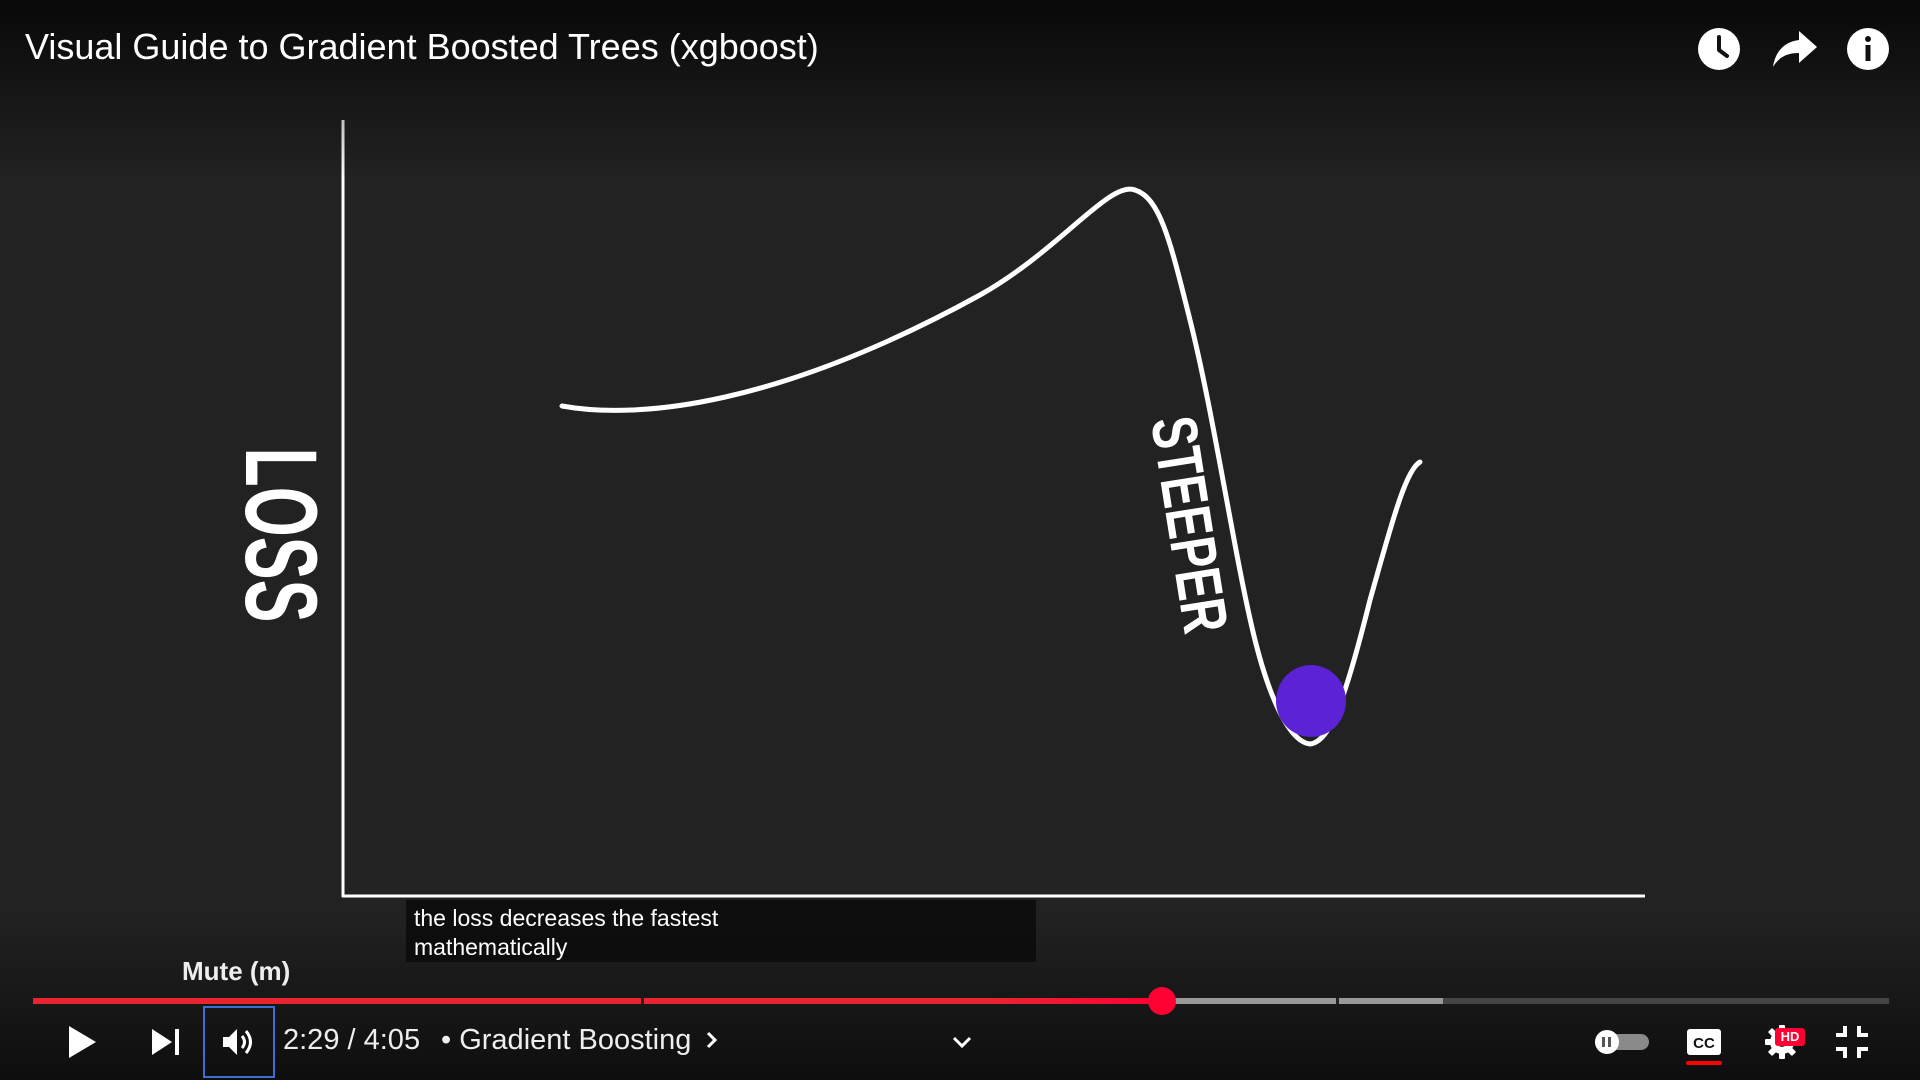  I want to click on captions-button: CC, so click(1704, 1042).